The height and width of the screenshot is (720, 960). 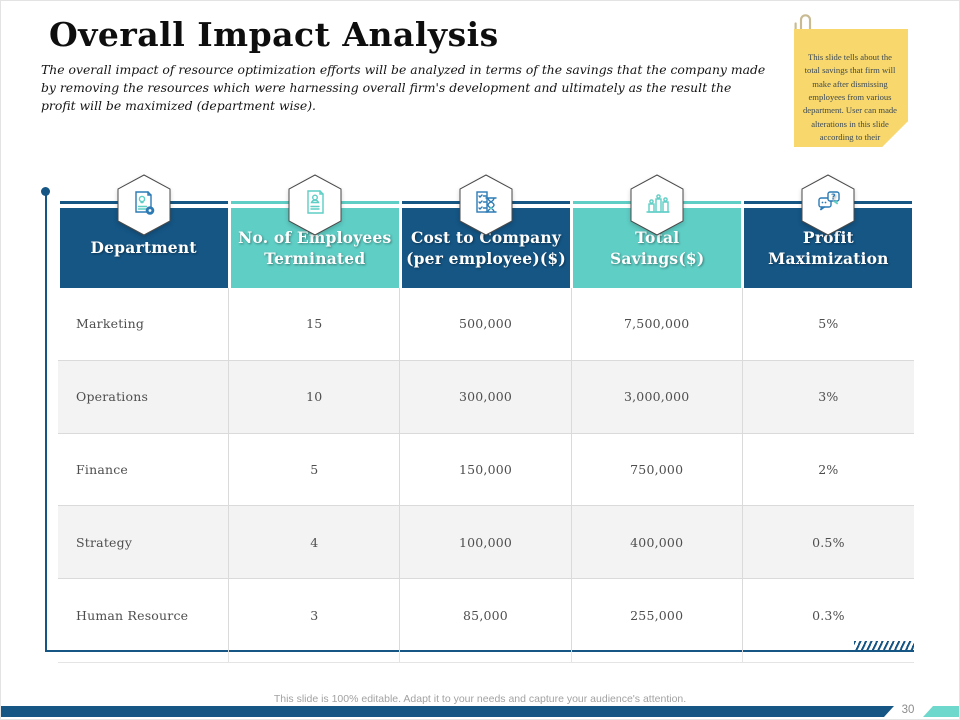 What do you see at coordinates (315, 247) in the screenshot?
I see `column-header-label: No. of Employees Terminated` at bounding box center [315, 247].